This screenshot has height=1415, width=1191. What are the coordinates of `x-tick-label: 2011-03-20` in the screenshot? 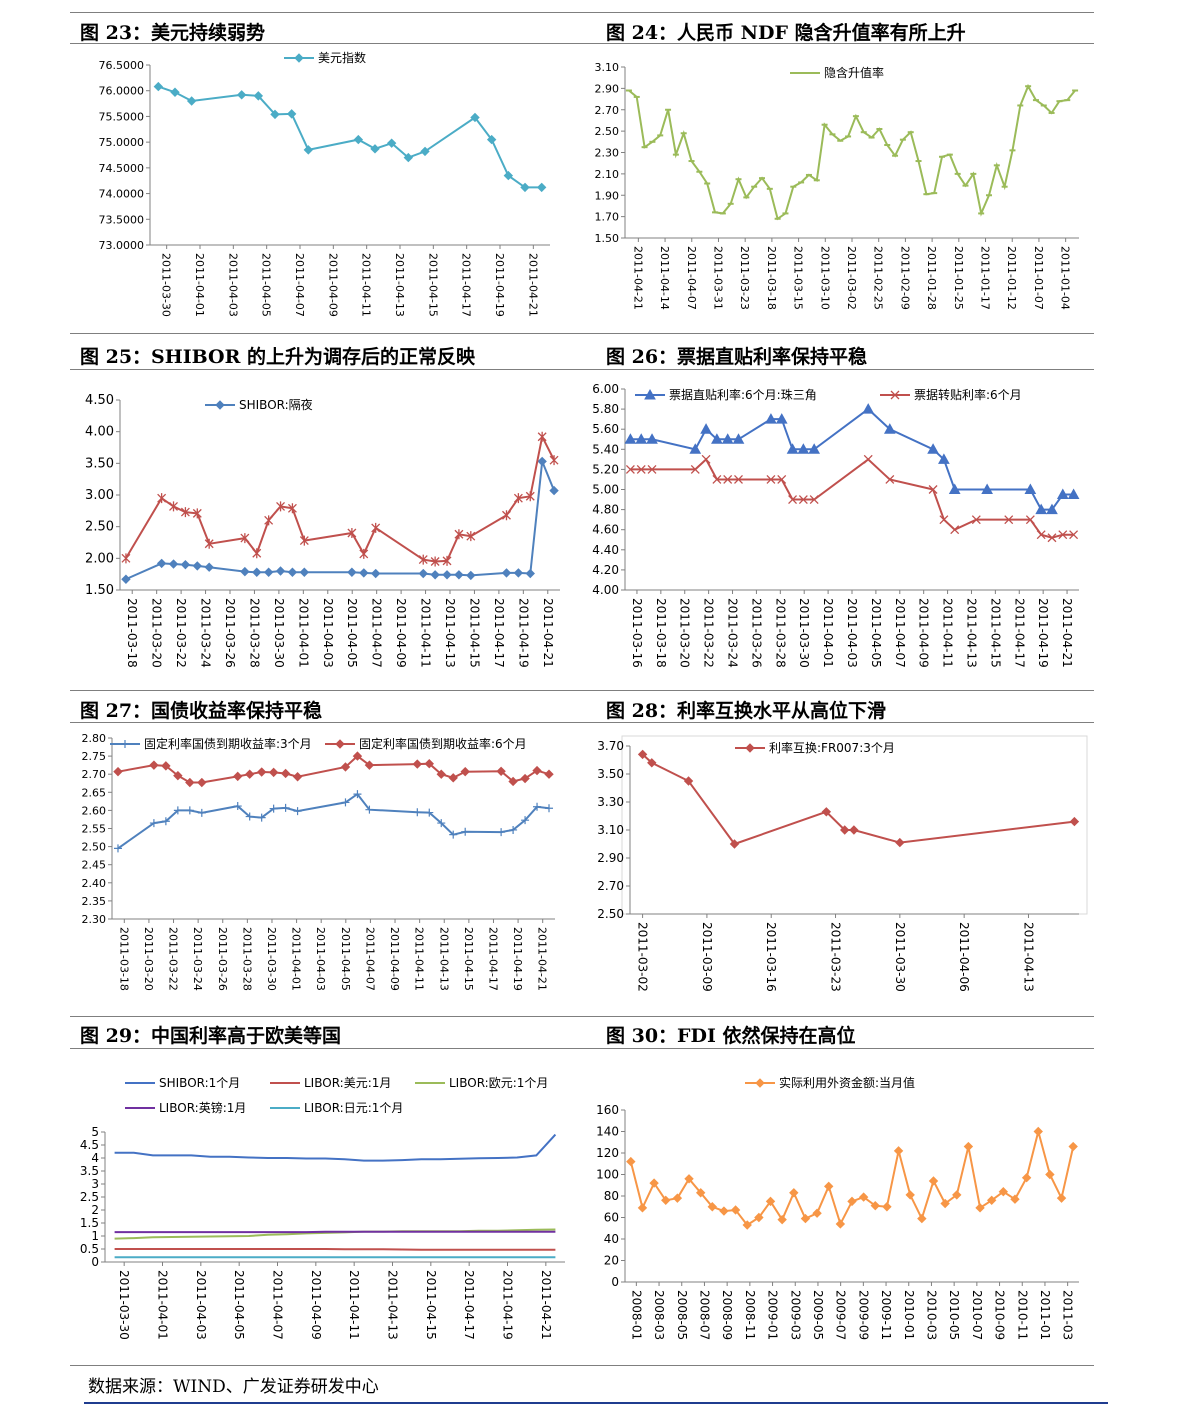 It's located at (157, 633).